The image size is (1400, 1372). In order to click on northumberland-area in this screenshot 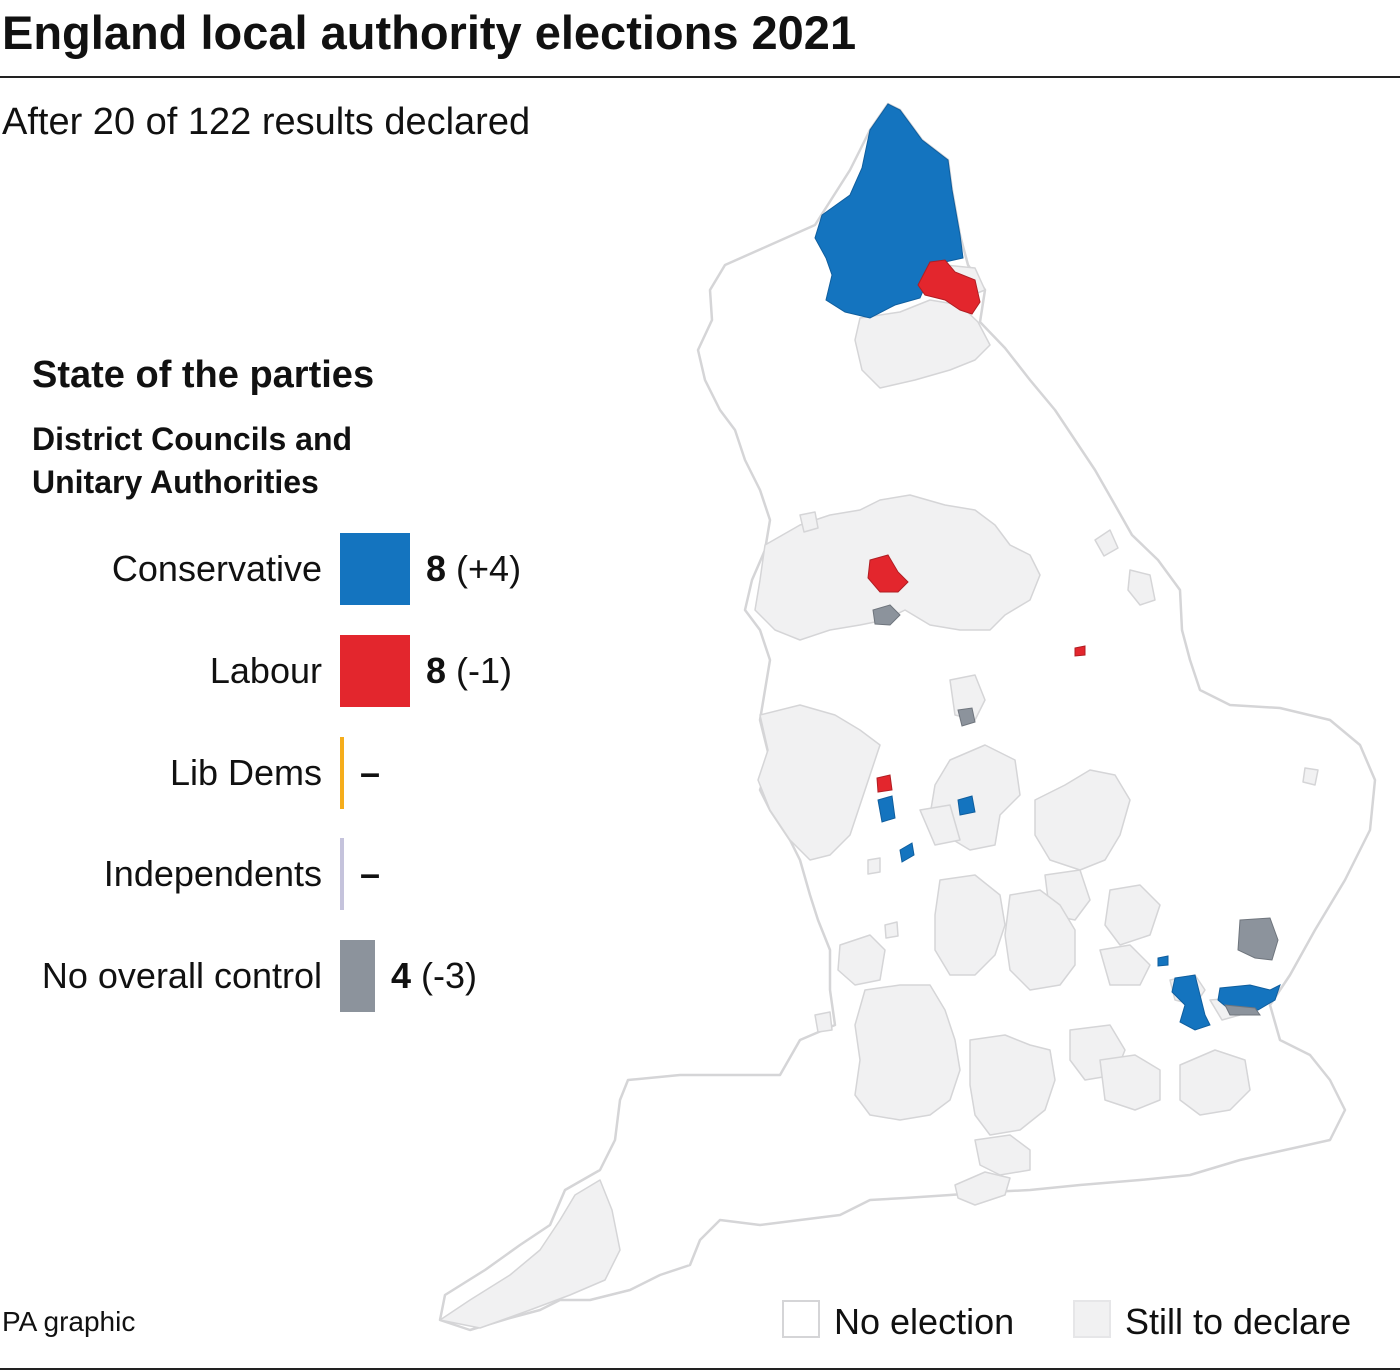, I will do `click(889, 211)`.